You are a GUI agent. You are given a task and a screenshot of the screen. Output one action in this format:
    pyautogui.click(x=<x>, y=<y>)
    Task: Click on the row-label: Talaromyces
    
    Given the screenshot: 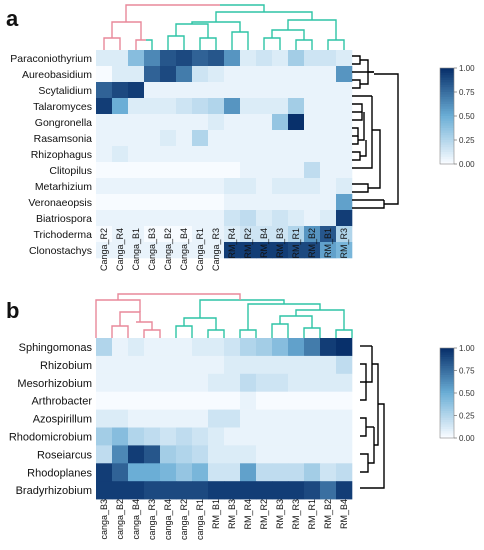 What is the action you would take?
    pyautogui.click(x=62, y=107)
    